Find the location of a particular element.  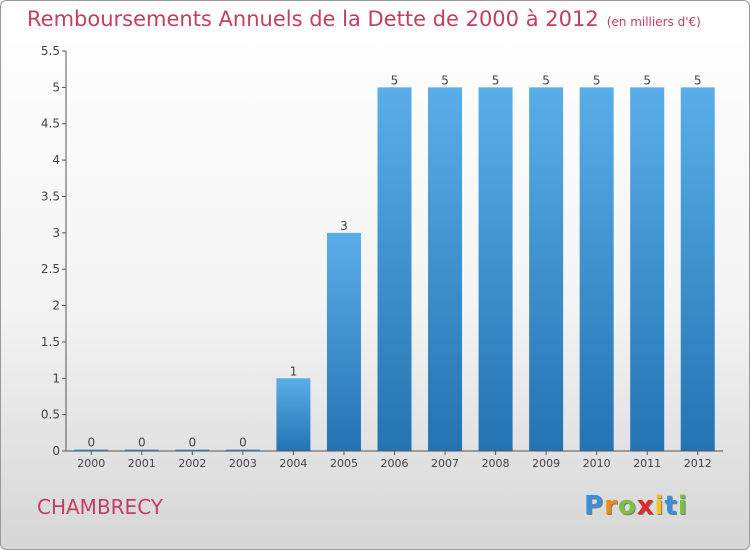

y-tick-label: 5 is located at coordinates (56, 87).